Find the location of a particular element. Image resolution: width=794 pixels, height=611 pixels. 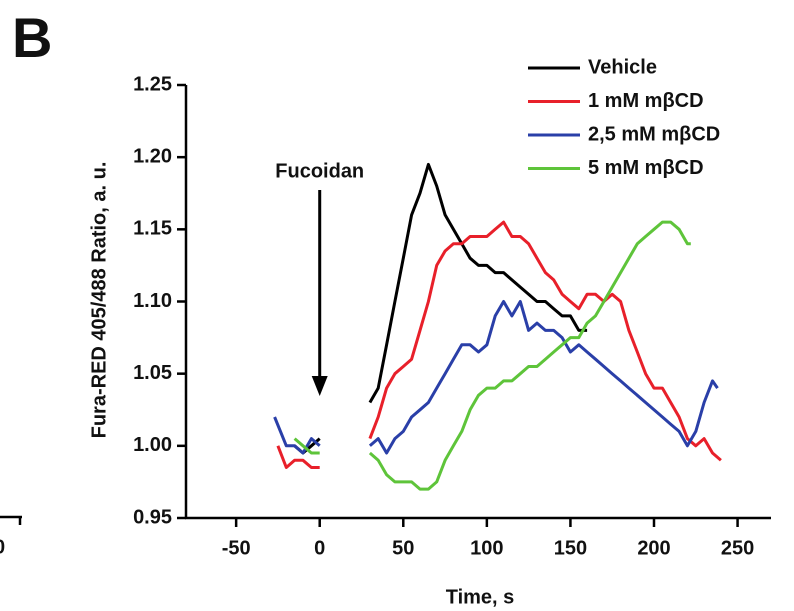

annotation: Fucoidan is located at coordinates (319, 171).